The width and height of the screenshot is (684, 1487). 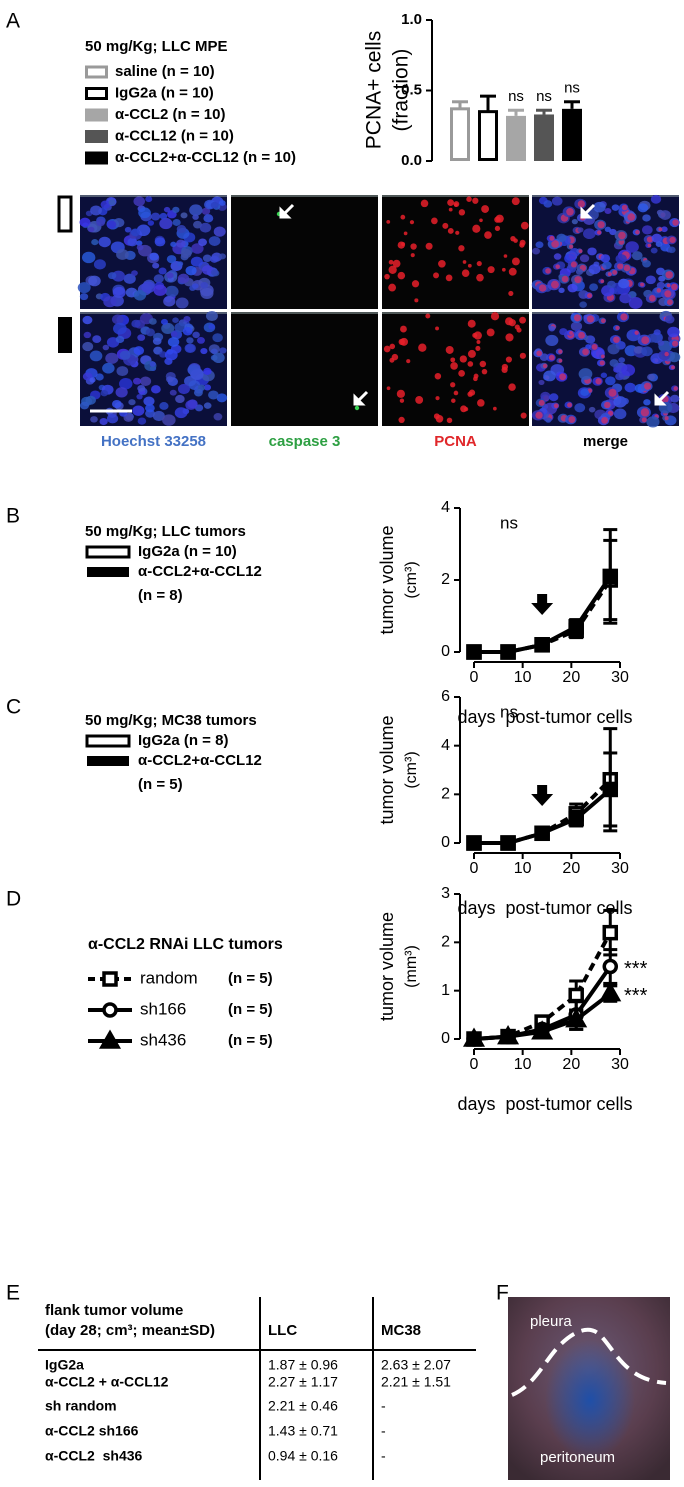 I want to click on panel-letter: B, so click(x=13, y=516).